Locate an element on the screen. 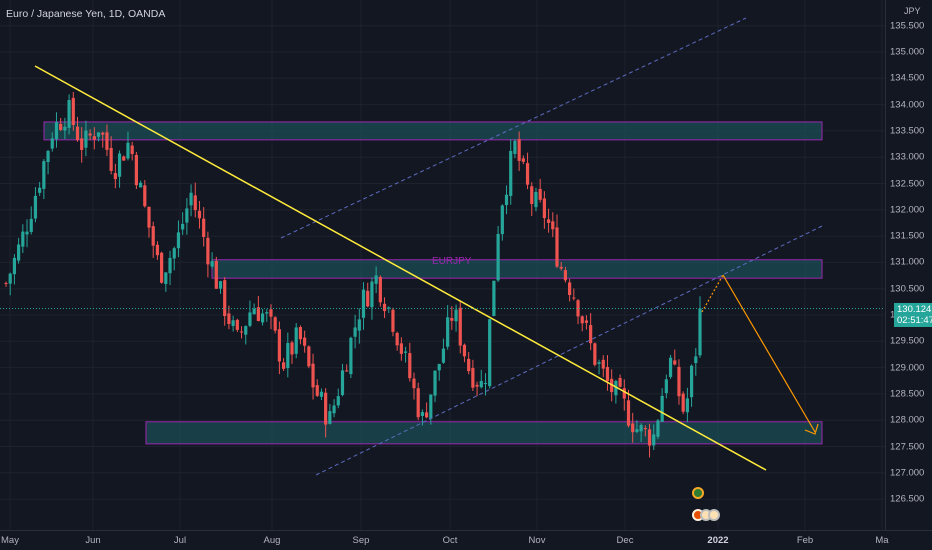  price-tick: 127.000 is located at coordinates (907, 473).